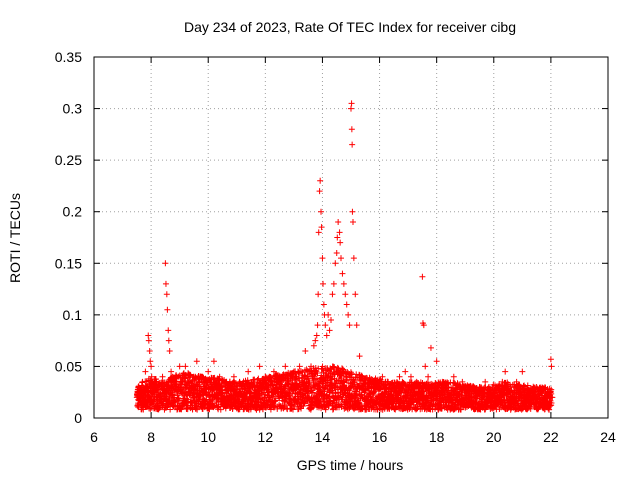  What do you see at coordinates (266, 437) in the screenshot?
I see `x-tick-label: 12` at bounding box center [266, 437].